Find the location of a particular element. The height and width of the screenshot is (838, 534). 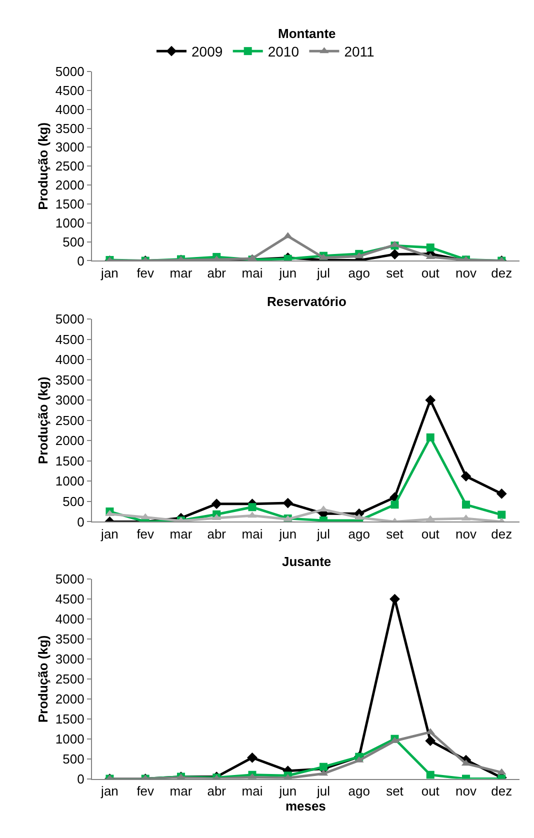

chart-title: Reservatório is located at coordinates (307, 301).